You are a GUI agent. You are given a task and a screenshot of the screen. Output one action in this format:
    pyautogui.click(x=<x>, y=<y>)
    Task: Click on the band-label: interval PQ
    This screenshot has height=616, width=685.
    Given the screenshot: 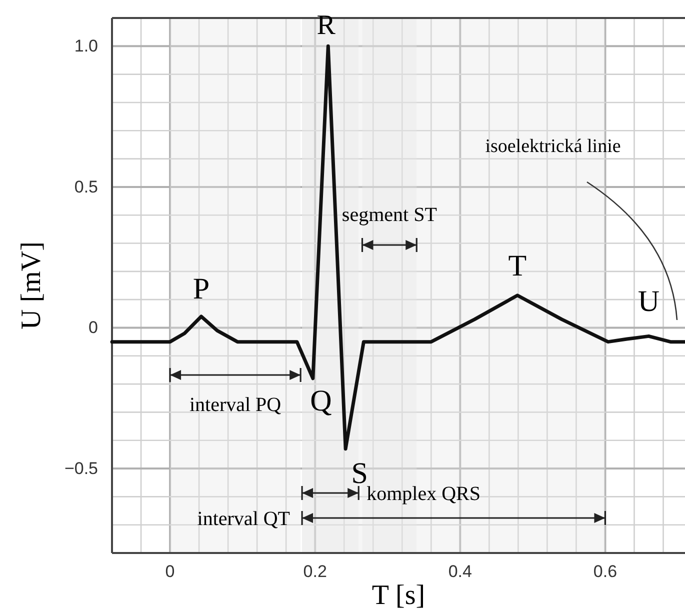 What is the action you would take?
    pyautogui.click(x=235, y=405)
    